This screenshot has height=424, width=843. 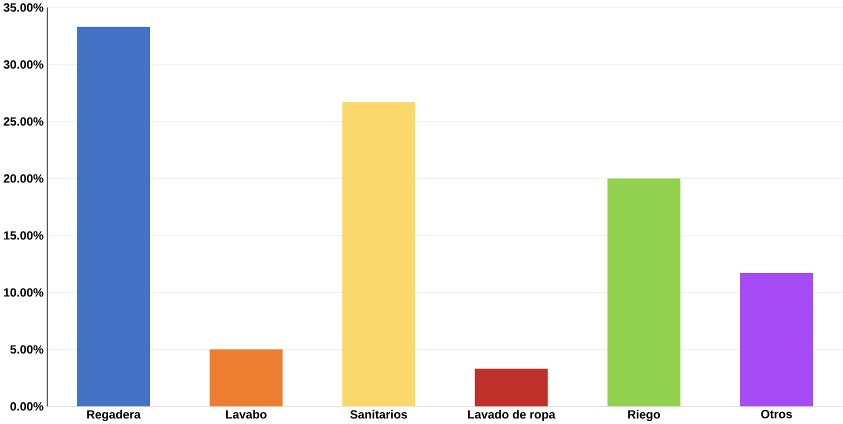 What do you see at coordinates (24, 7) in the screenshot?
I see `y-tick-label: 35.00%` at bounding box center [24, 7].